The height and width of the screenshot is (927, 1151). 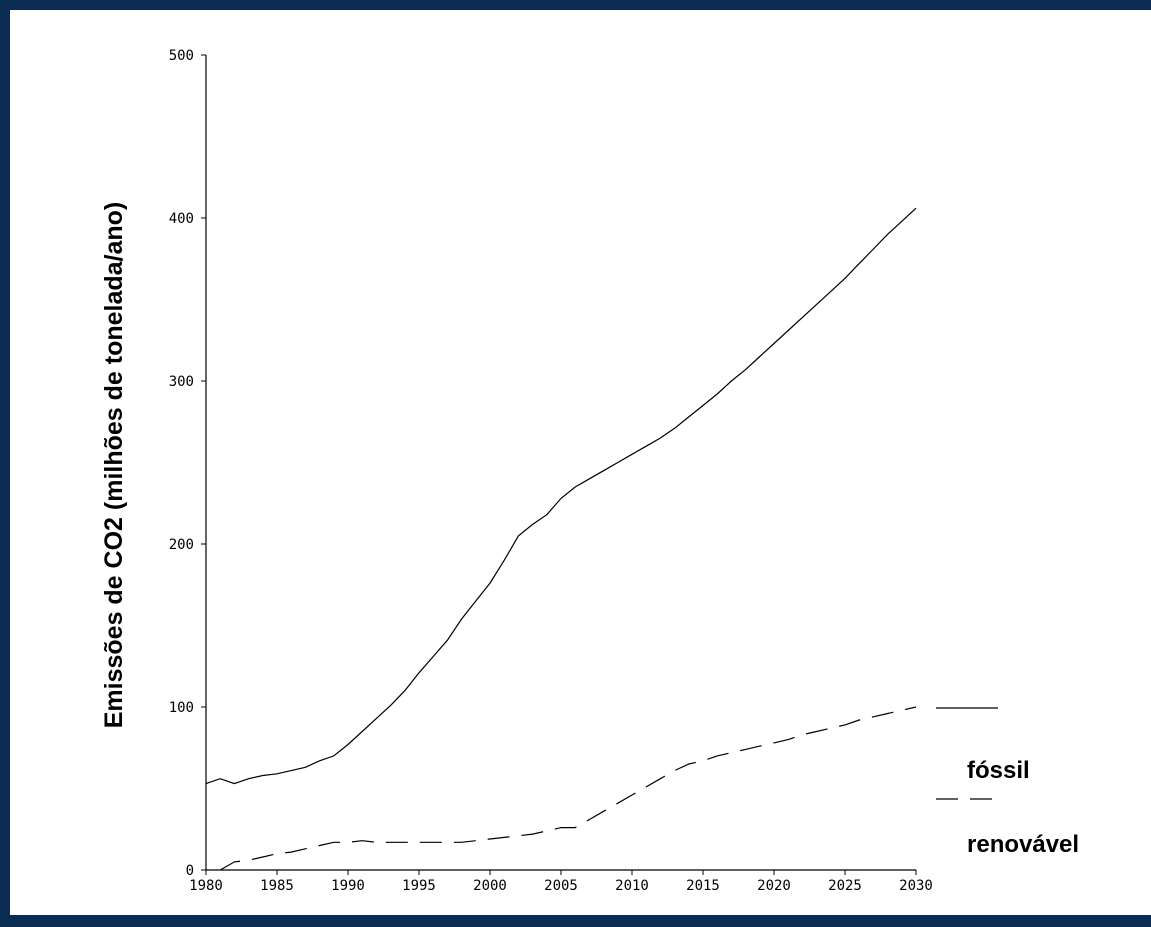 What do you see at coordinates (206, 886) in the screenshot?
I see `x-tick-label: 1980` at bounding box center [206, 886].